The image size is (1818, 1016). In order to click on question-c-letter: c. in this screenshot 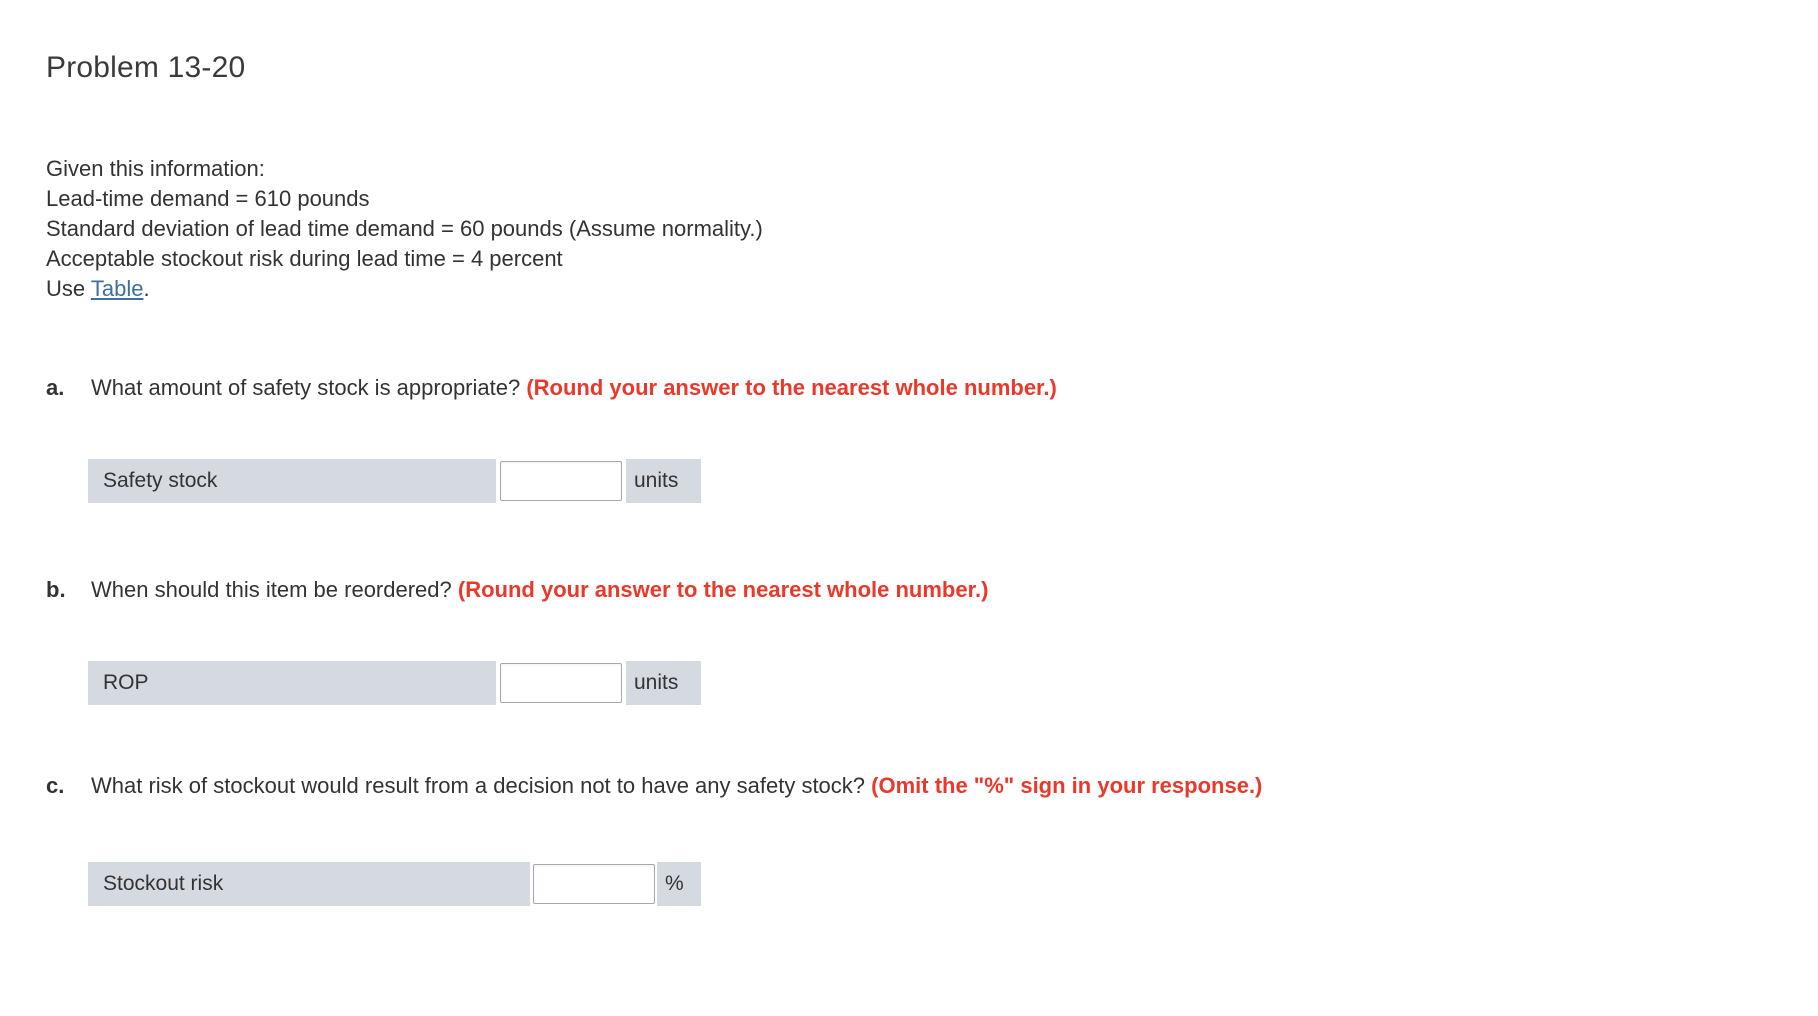, I will do `click(55, 785)`.